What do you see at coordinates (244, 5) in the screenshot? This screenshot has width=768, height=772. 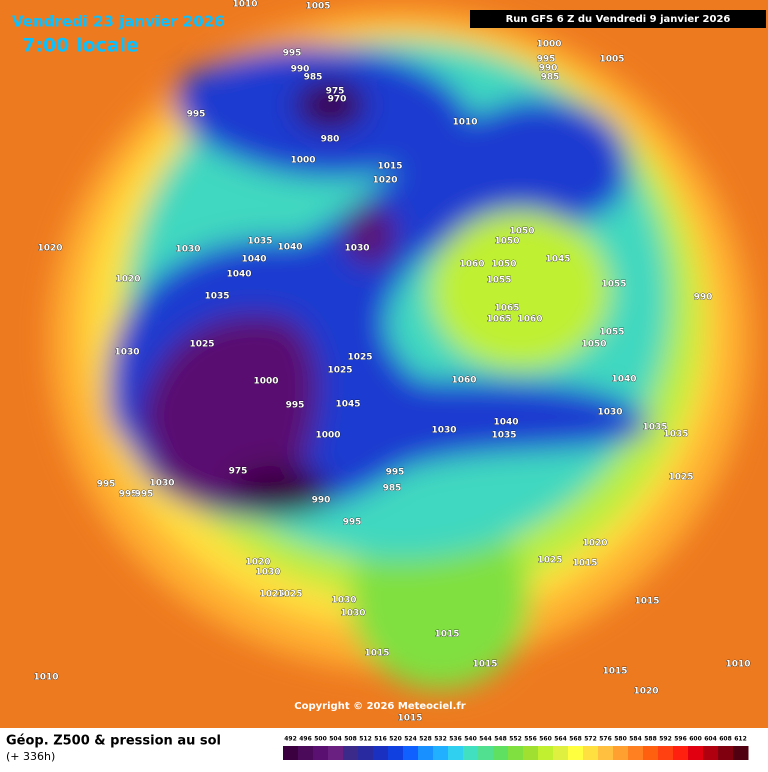 I see `isobar-label: 1010` at bounding box center [244, 5].